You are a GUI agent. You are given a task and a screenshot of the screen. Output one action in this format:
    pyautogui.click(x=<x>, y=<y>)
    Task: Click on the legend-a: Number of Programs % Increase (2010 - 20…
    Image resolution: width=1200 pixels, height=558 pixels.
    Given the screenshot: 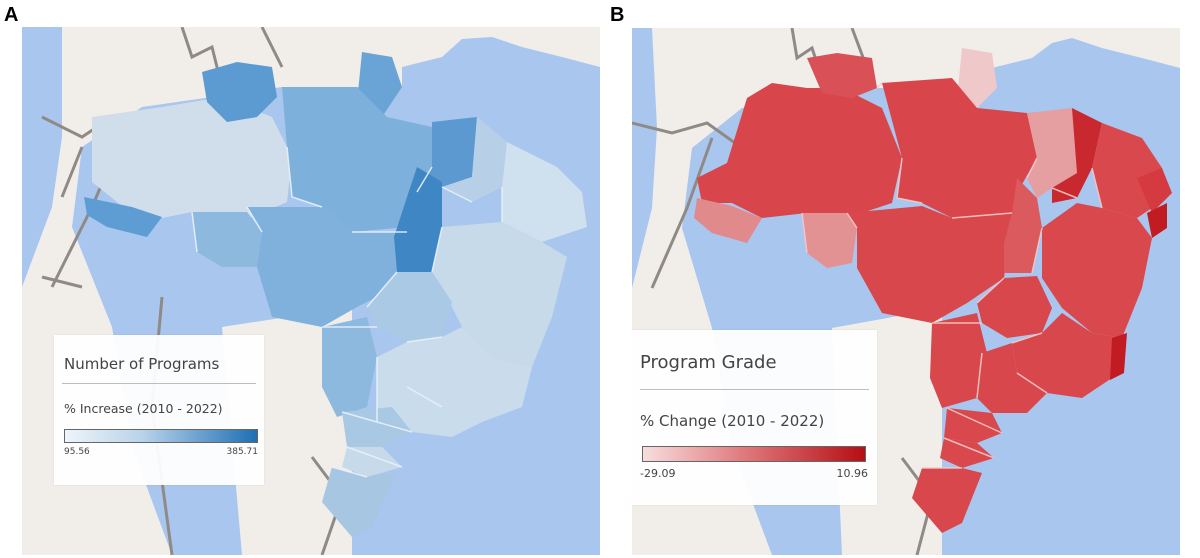 What is the action you would take?
    pyautogui.click(x=159, y=410)
    